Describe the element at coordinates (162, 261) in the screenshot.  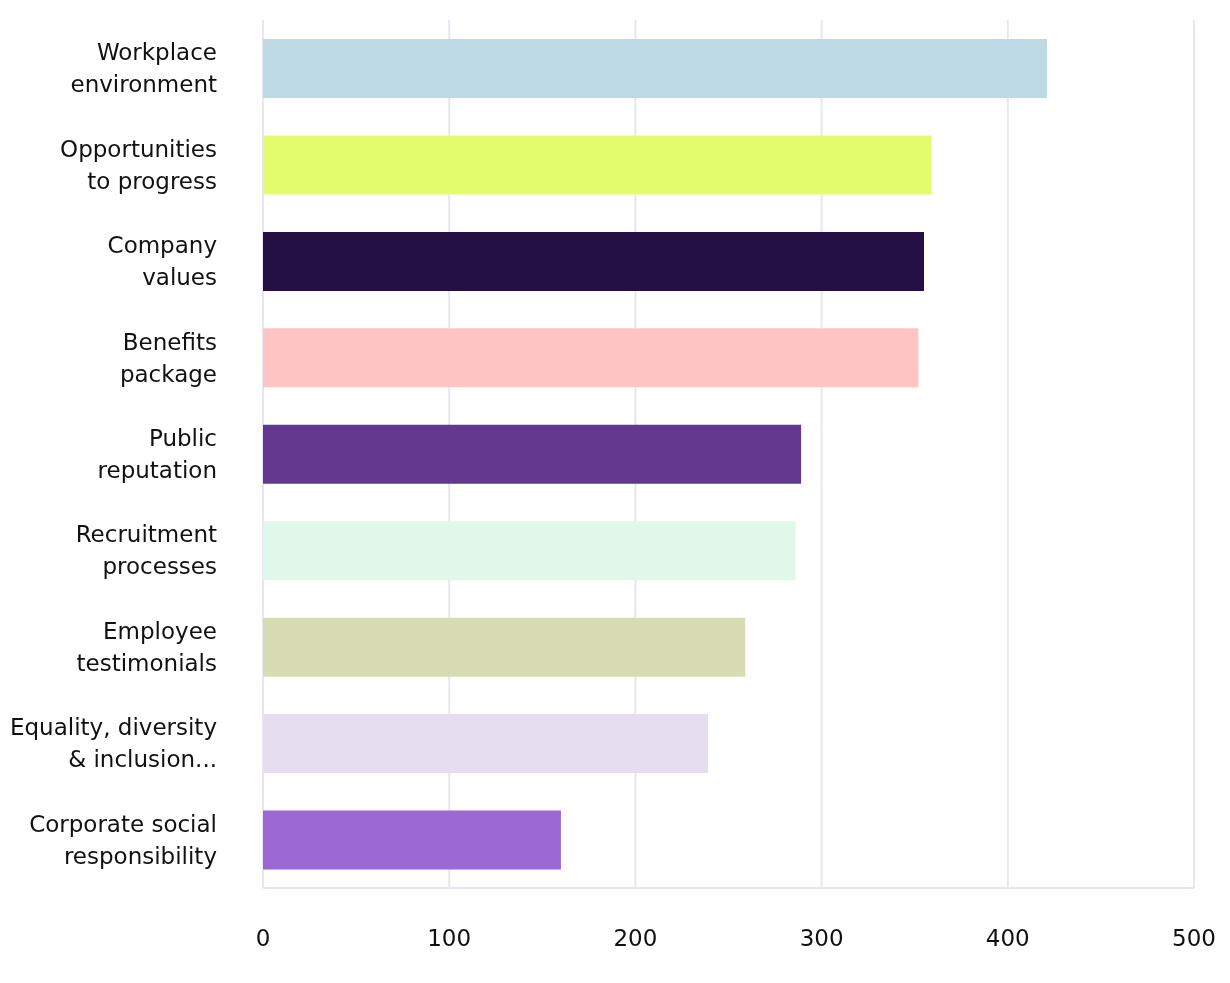
I see `y-tick-label: Company values` at that location.